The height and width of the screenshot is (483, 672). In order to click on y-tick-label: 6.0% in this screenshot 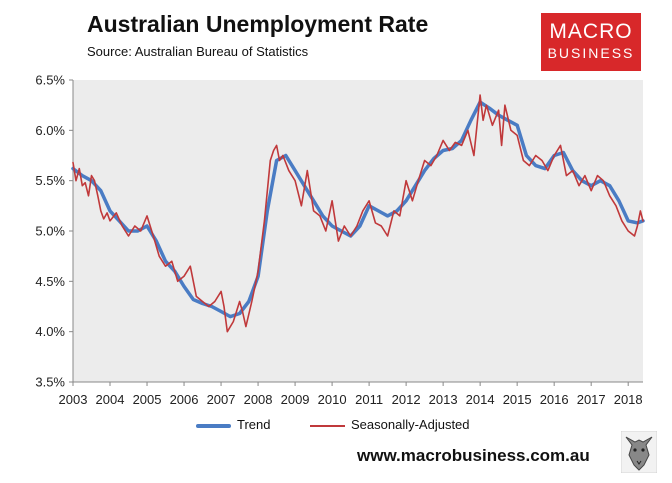, I will do `click(50, 130)`.